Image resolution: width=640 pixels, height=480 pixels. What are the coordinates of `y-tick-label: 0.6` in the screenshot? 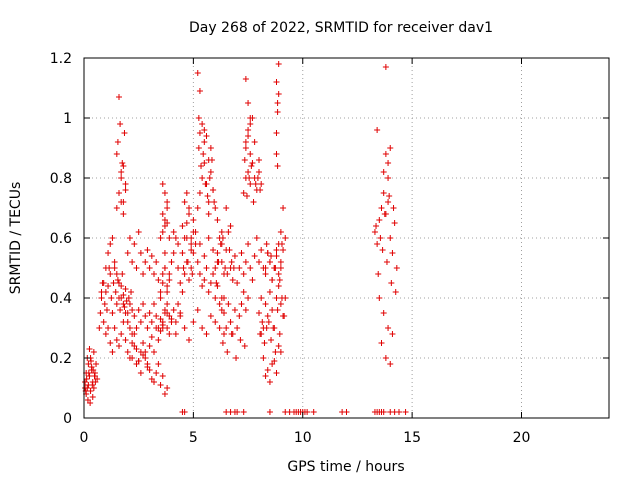 It's located at (61, 239).